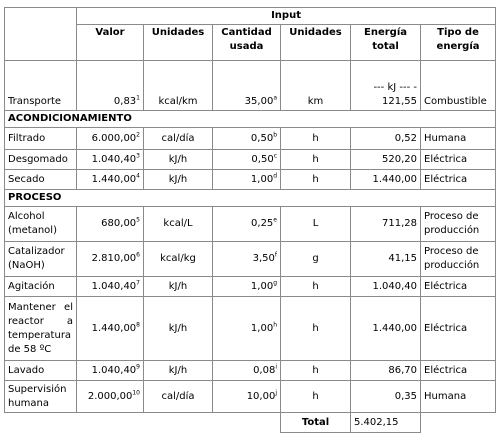 This screenshot has width=498, height=435. I want to click on value-cell: 1.040,409, so click(110, 370).